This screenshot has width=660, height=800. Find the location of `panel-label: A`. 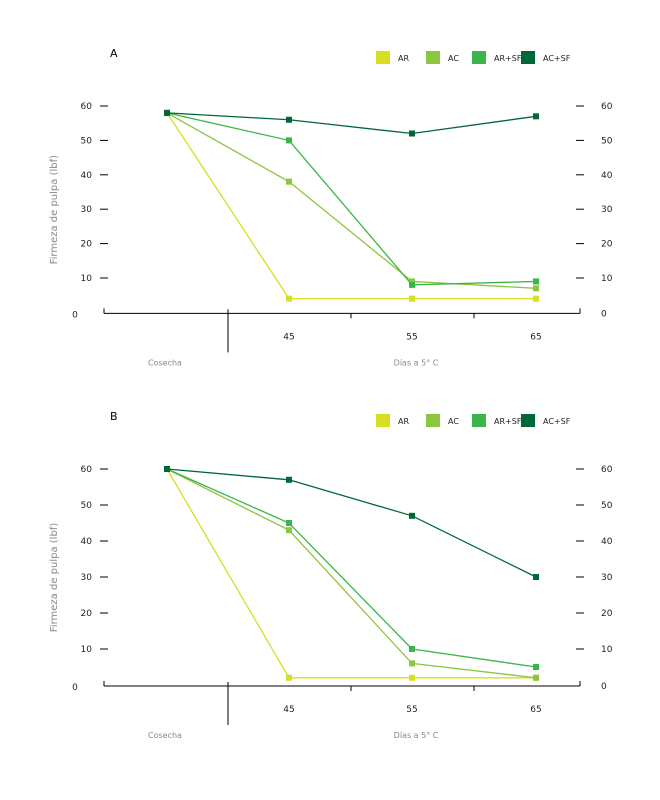

panel-label: A is located at coordinates (114, 53).